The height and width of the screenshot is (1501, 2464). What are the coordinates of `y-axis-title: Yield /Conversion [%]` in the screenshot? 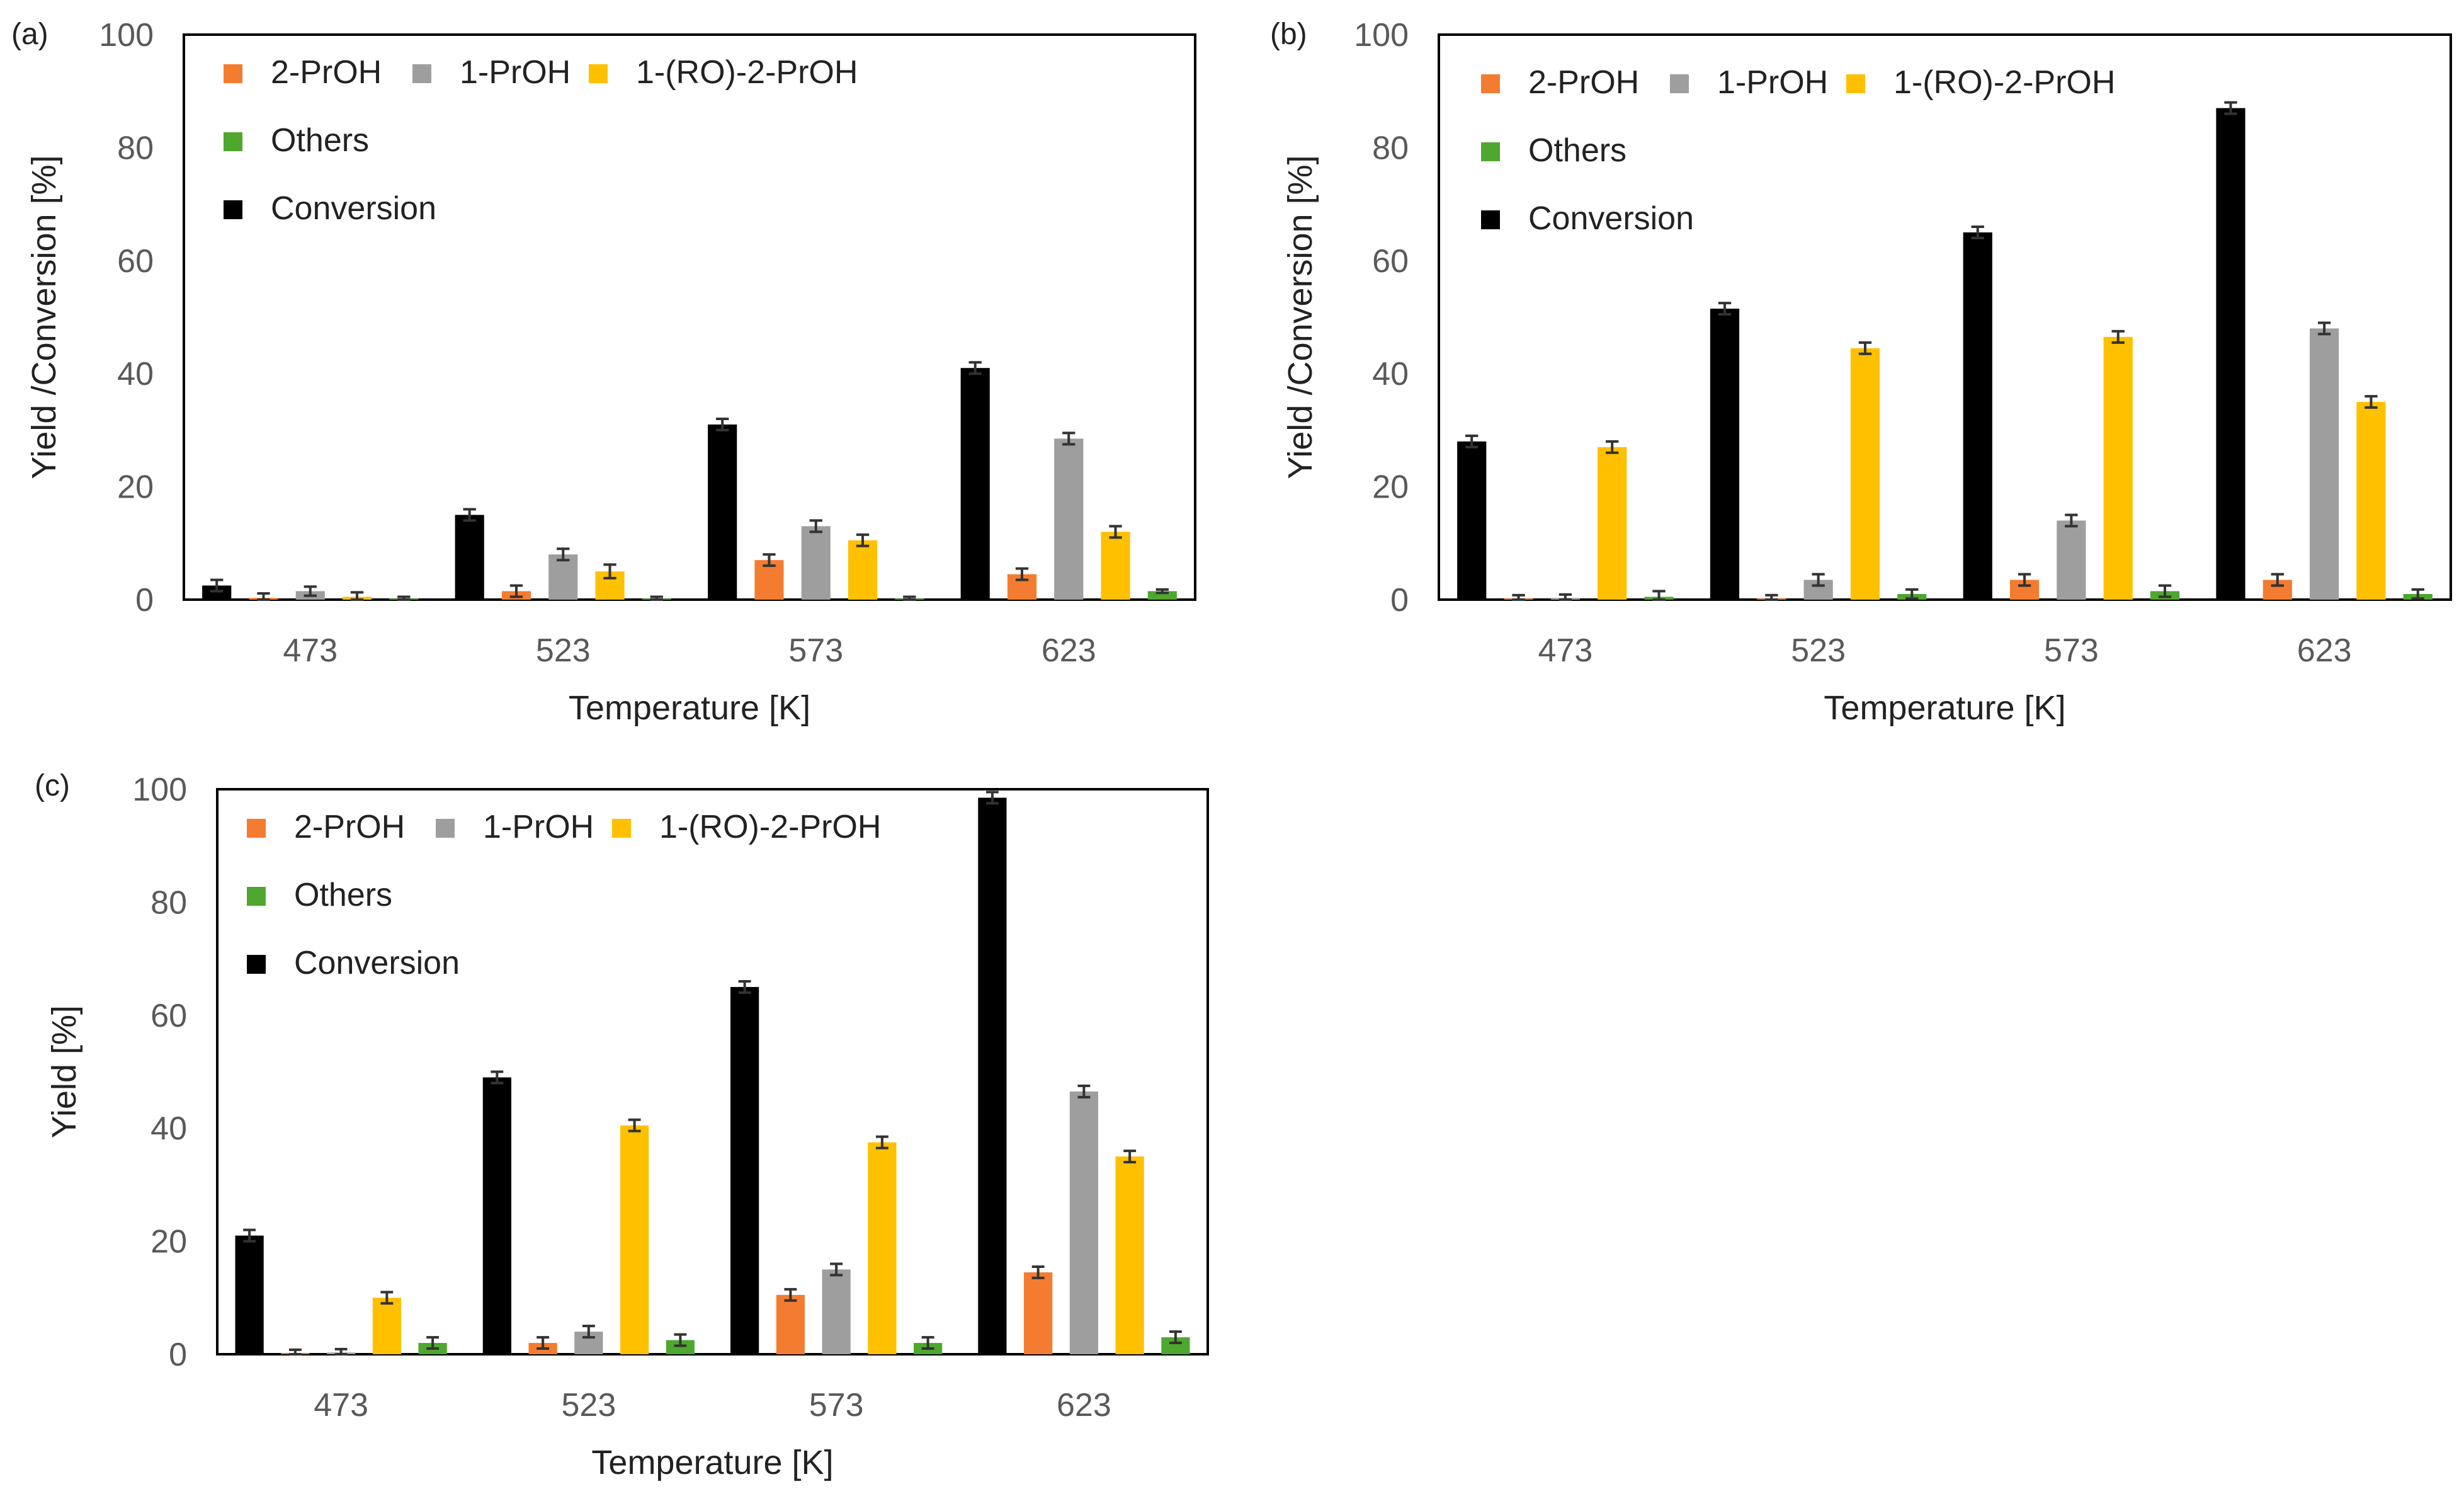 It's located at (44, 317).